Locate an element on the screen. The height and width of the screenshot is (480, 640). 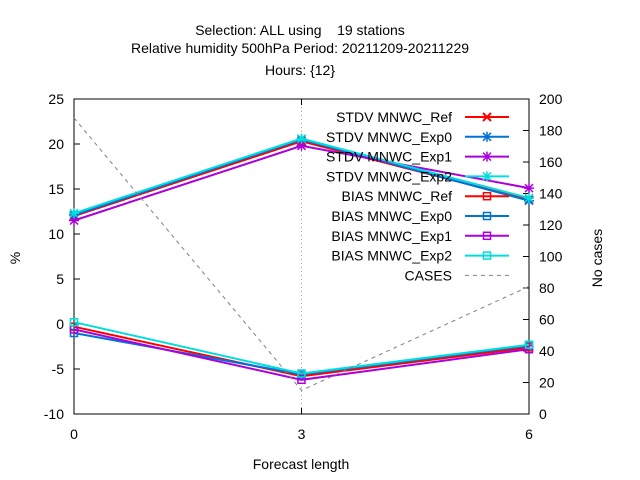
y-tick-label: 20 is located at coordinates (56, 144).